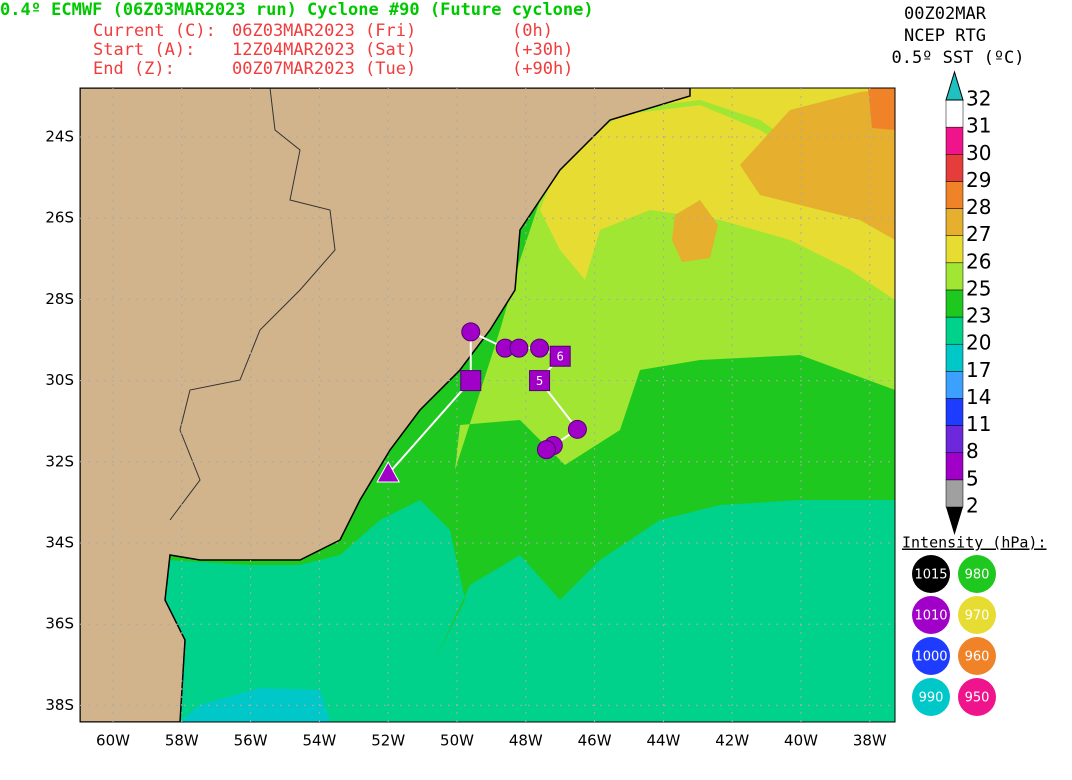 The height and width of the screenshot is (780, 1072). What do you see at coordinates (542, 50) in the screenshot?
I see `header-field: (+30h)` at bounding box center [542, 50].